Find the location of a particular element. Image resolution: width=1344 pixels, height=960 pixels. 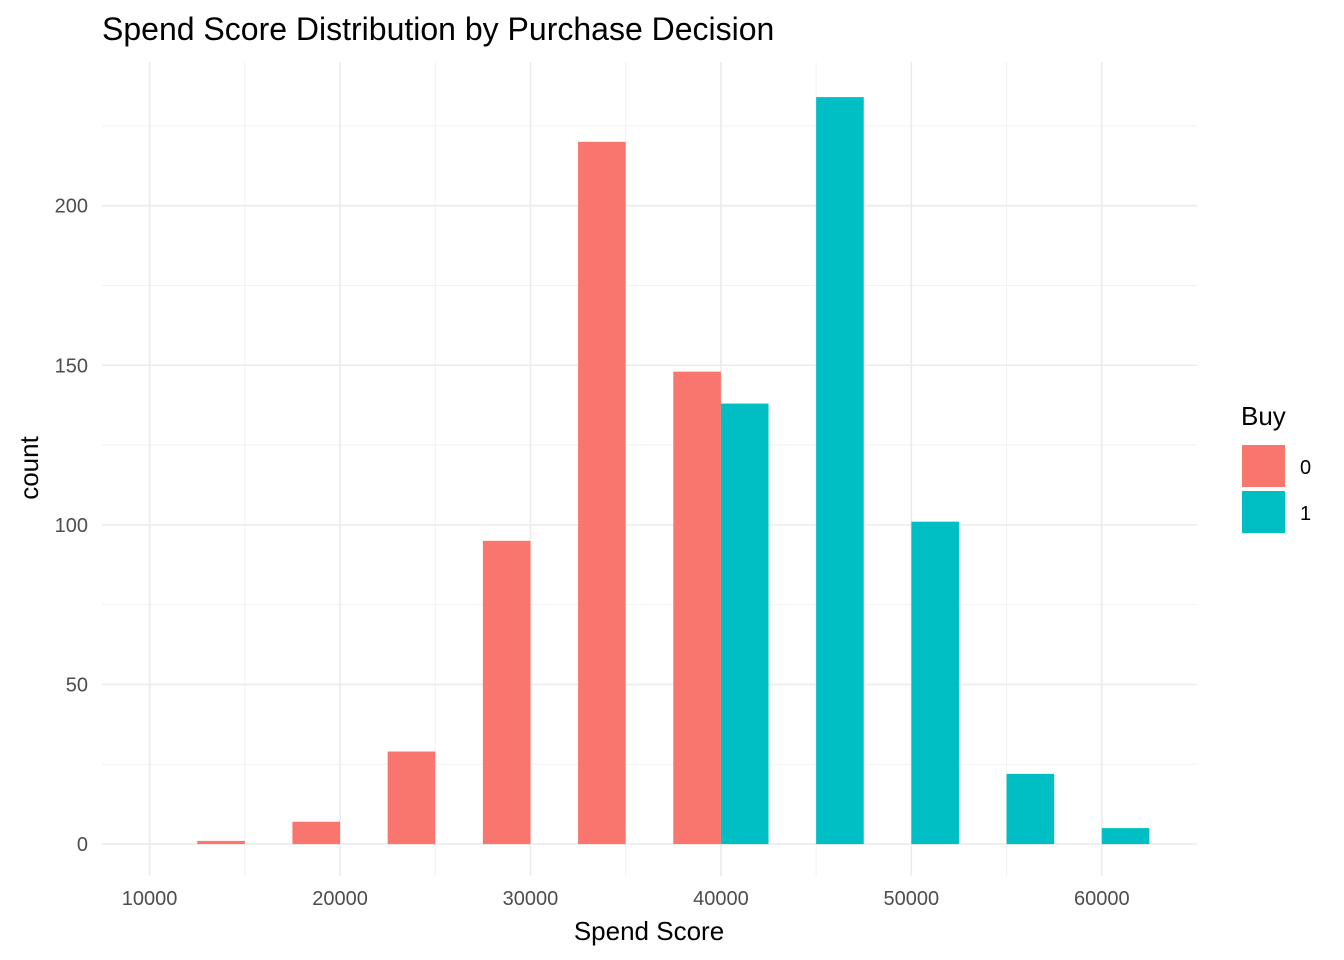

x-tick-label: 10000 is located at coordinates (150, 899).